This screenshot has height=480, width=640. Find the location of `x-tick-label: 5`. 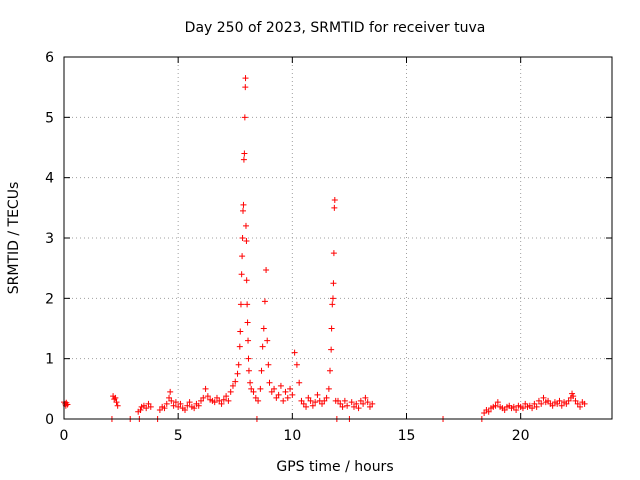

x-tick-label: 5 is located at coordinates (178, 436).